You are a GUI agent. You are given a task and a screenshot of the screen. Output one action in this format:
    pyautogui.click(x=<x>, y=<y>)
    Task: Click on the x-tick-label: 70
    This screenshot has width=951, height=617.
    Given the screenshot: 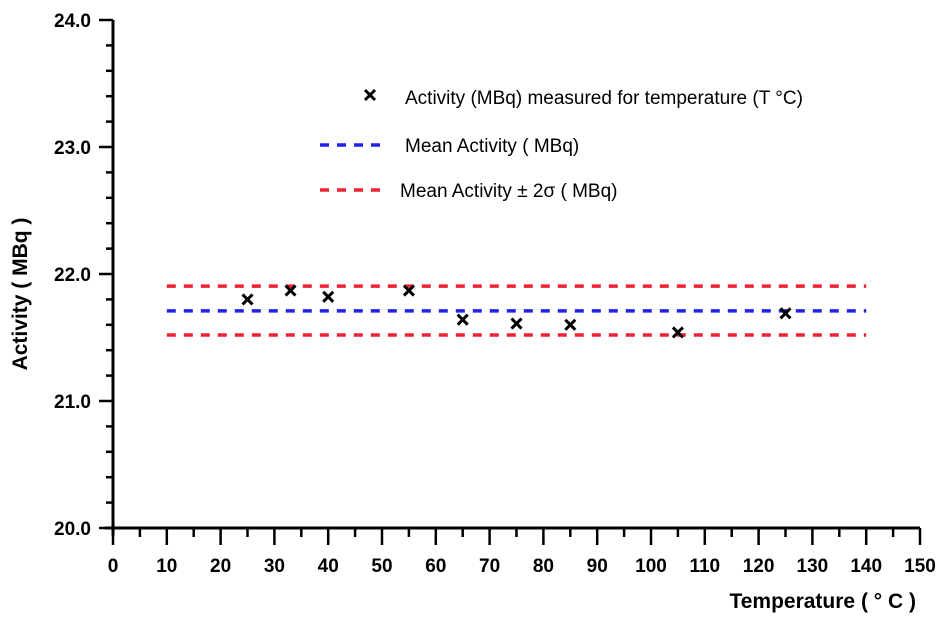 What is the action you would take?
    pyautogui.click(x=489, y=566)
    